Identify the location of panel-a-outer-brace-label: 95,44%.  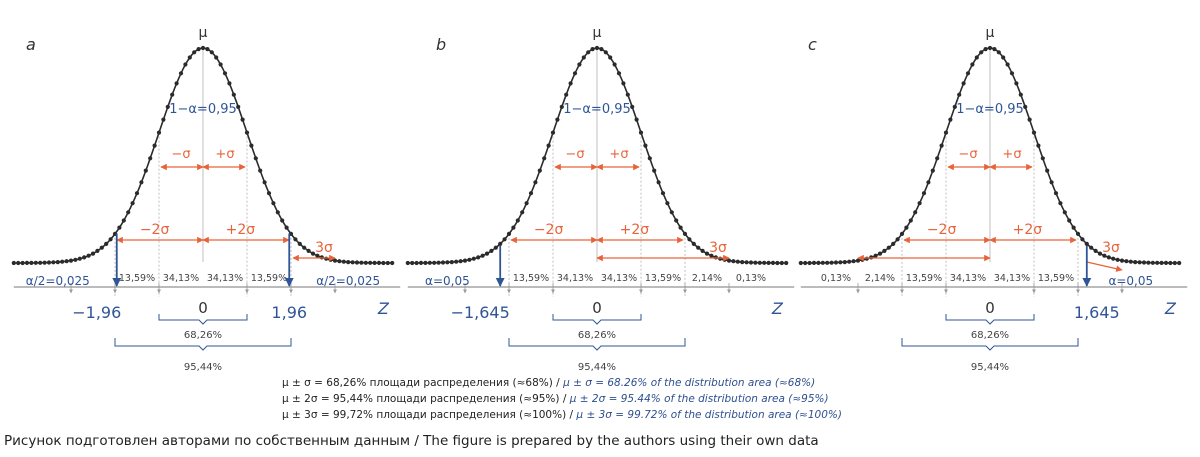
(203, 367).